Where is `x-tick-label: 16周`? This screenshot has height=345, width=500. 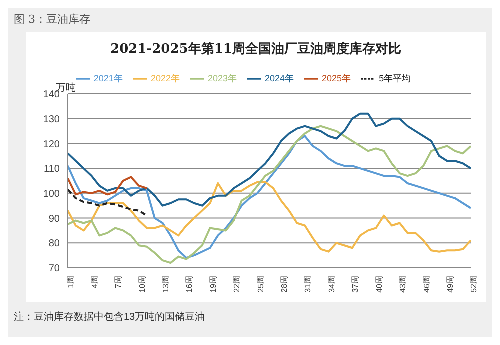 x-tick-label: 16周 is located at coordinates (189, 284).